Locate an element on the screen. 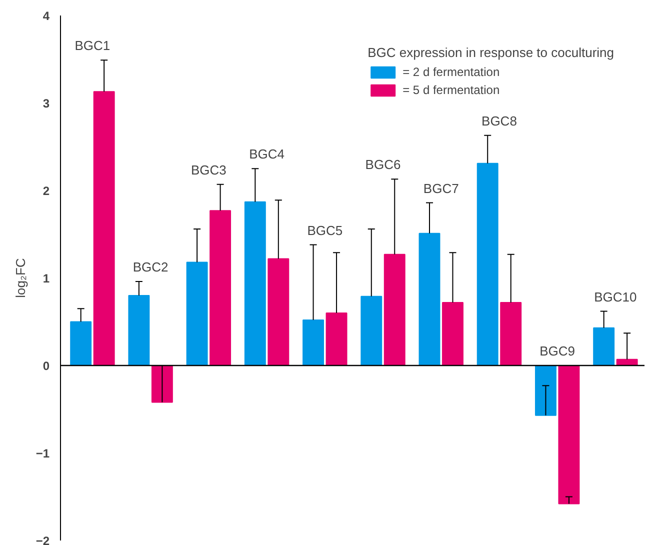  legend-label: = 2 d fermentation is located at coordinates (451, 72).